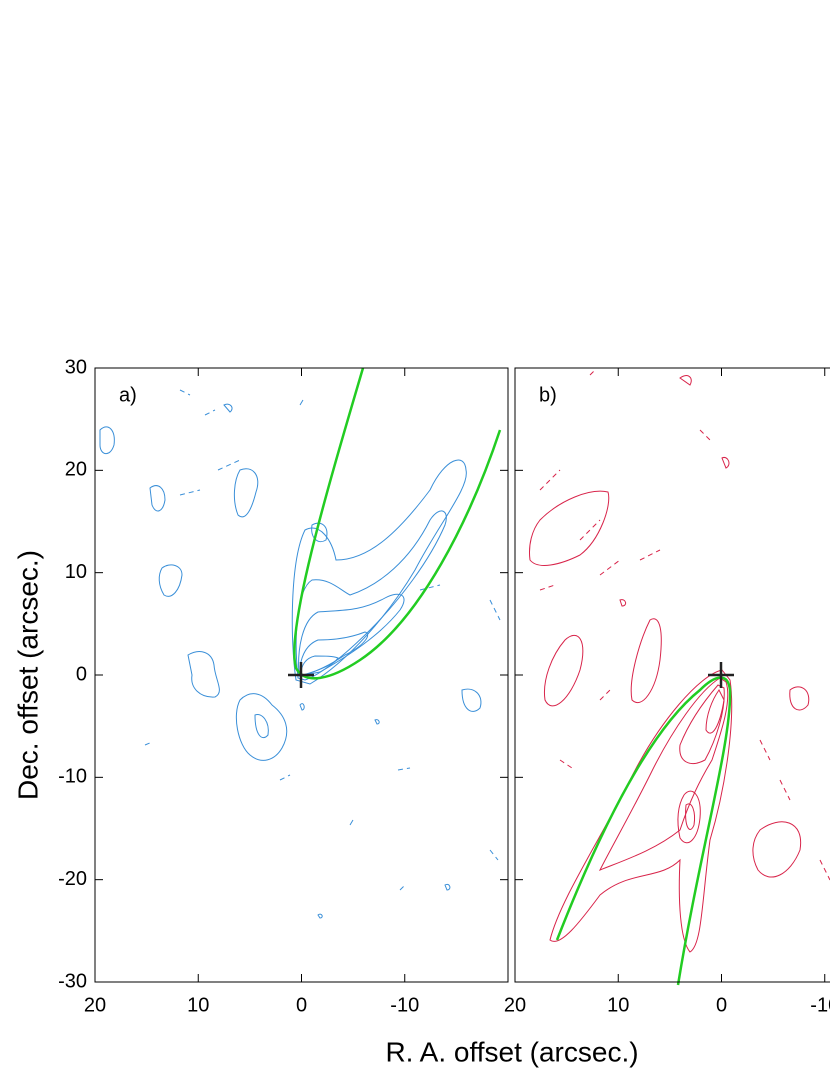  Describe the element at coordinates (548, 395) in the screenshot. I see `panel-label: b)` at that location.